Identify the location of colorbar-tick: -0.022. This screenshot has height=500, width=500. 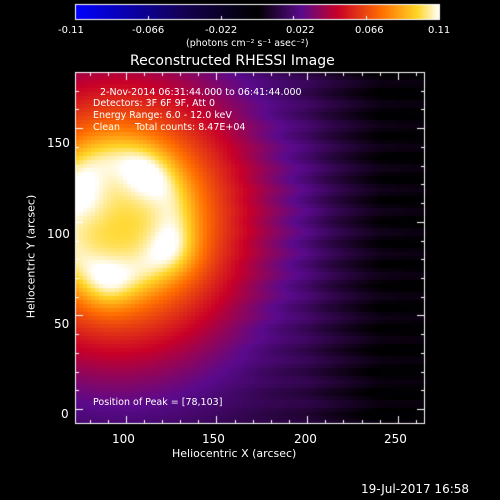
(221, 30).